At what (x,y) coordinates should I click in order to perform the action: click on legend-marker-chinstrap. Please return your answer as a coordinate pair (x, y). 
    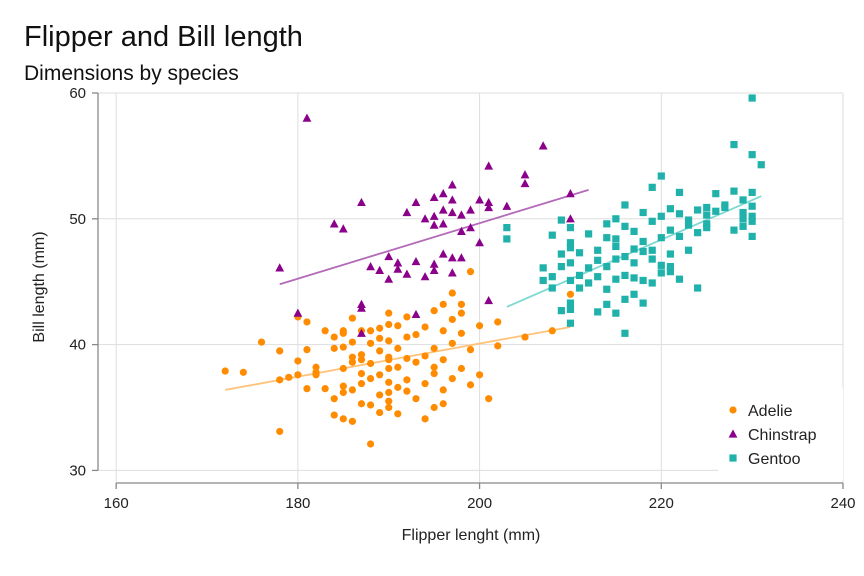
    Looking at the image, I should click on (733, 433).